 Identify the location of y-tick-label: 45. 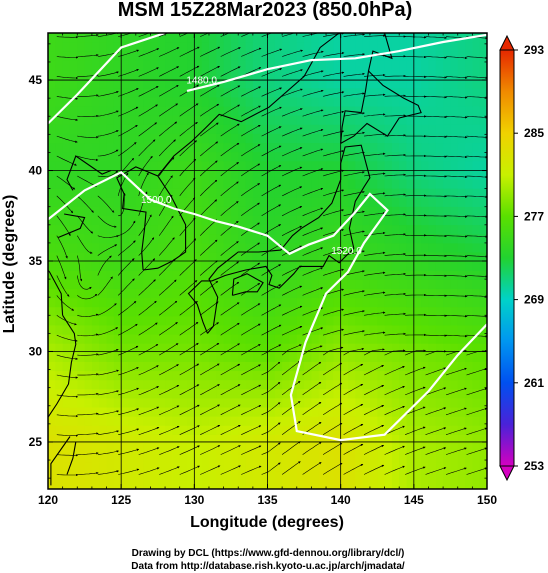
(36, 80).